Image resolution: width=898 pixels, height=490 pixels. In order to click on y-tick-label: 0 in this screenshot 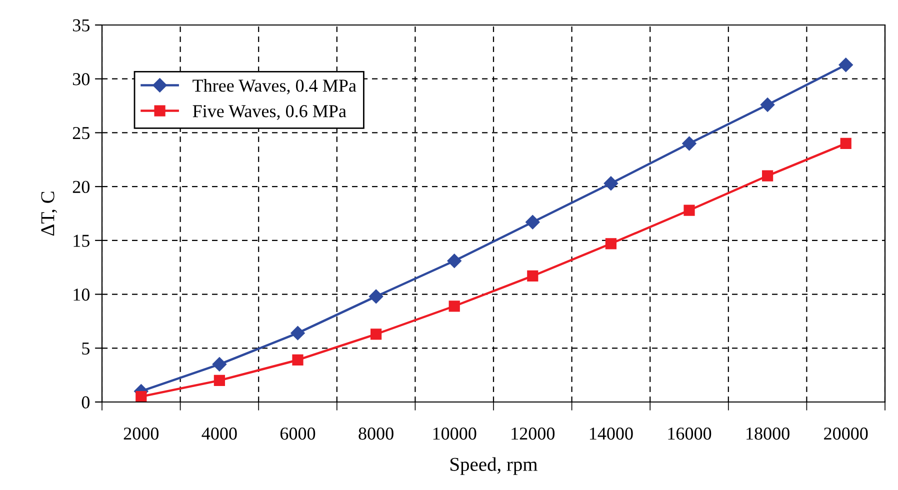, I will do `click(86, 402)`.